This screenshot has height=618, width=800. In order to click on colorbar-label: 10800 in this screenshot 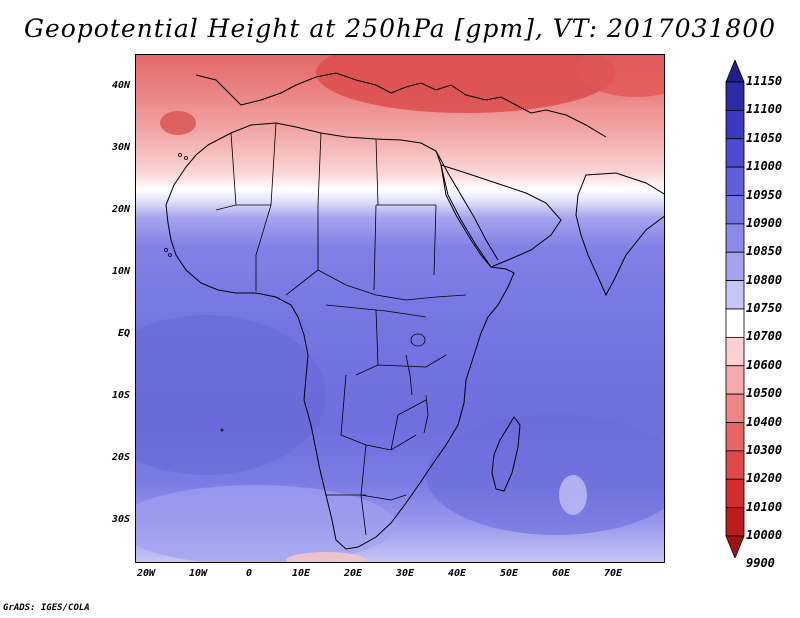, I will do `click(764, 279)`.